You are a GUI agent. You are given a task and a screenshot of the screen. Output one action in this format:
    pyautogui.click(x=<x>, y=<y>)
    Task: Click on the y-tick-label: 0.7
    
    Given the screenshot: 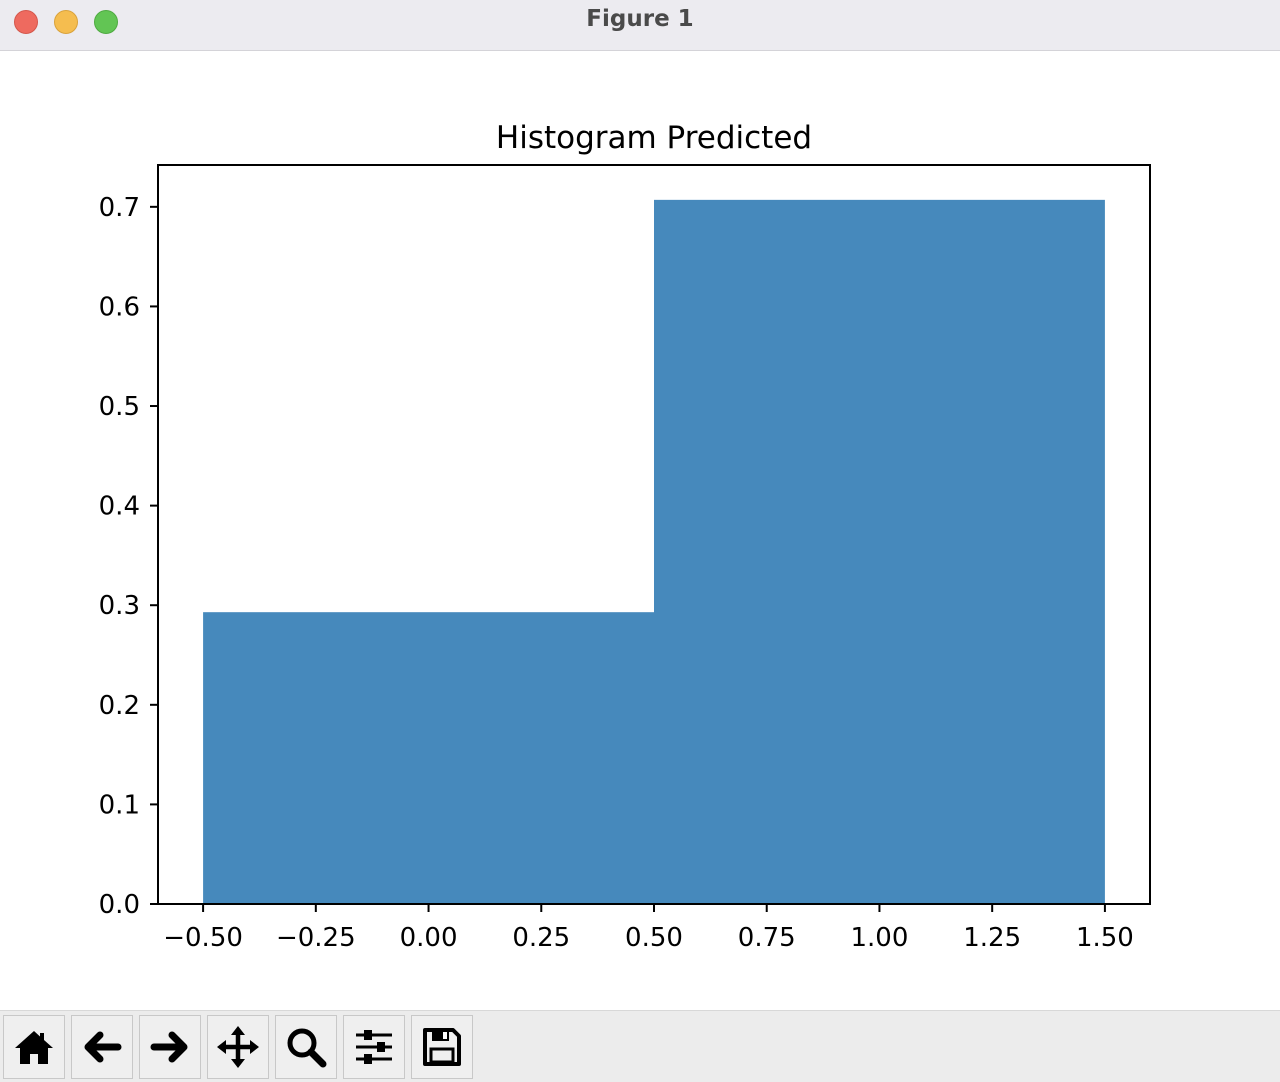 What is the action you would take?
    pyautogui.click(x=119, y=208)
    